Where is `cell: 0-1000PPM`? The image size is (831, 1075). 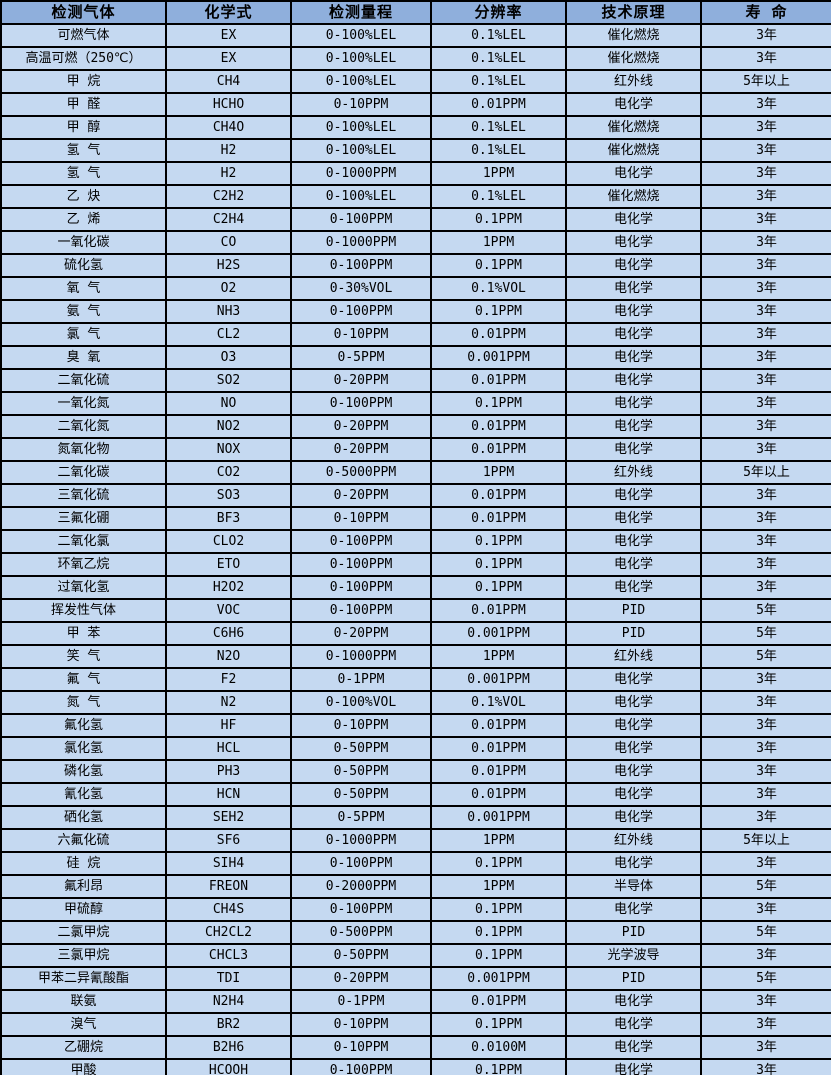
cell: 0-1000PPM is located at coordinates (361, 656).